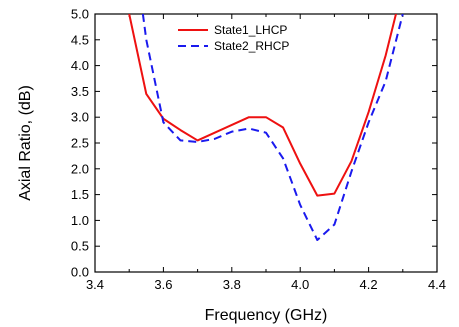  I want to click on y-tick-label: 3.0, so click(80, 117).